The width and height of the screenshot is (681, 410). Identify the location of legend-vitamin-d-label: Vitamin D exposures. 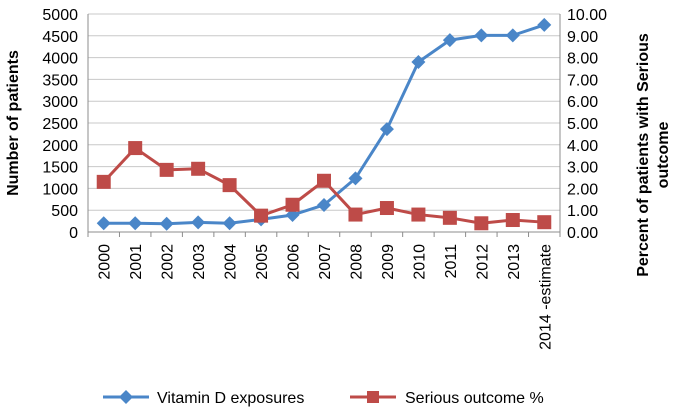
(230, 398).